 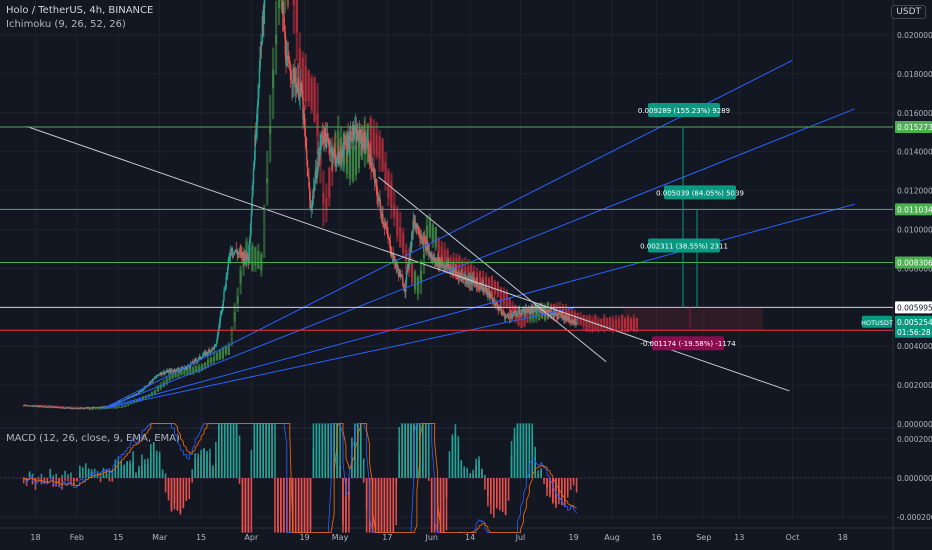 What do you see at coordinates (612, 537) in the screenshot?
I see `x-tick-label: Aug` at bounding box center [612, 537].